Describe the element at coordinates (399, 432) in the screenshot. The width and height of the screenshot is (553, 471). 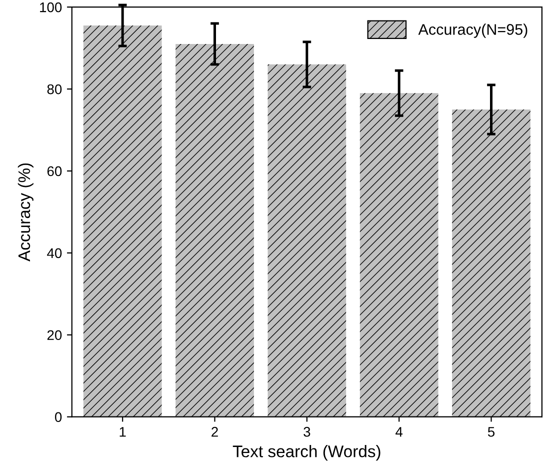
I see `x-tick-label: 4` at that location.